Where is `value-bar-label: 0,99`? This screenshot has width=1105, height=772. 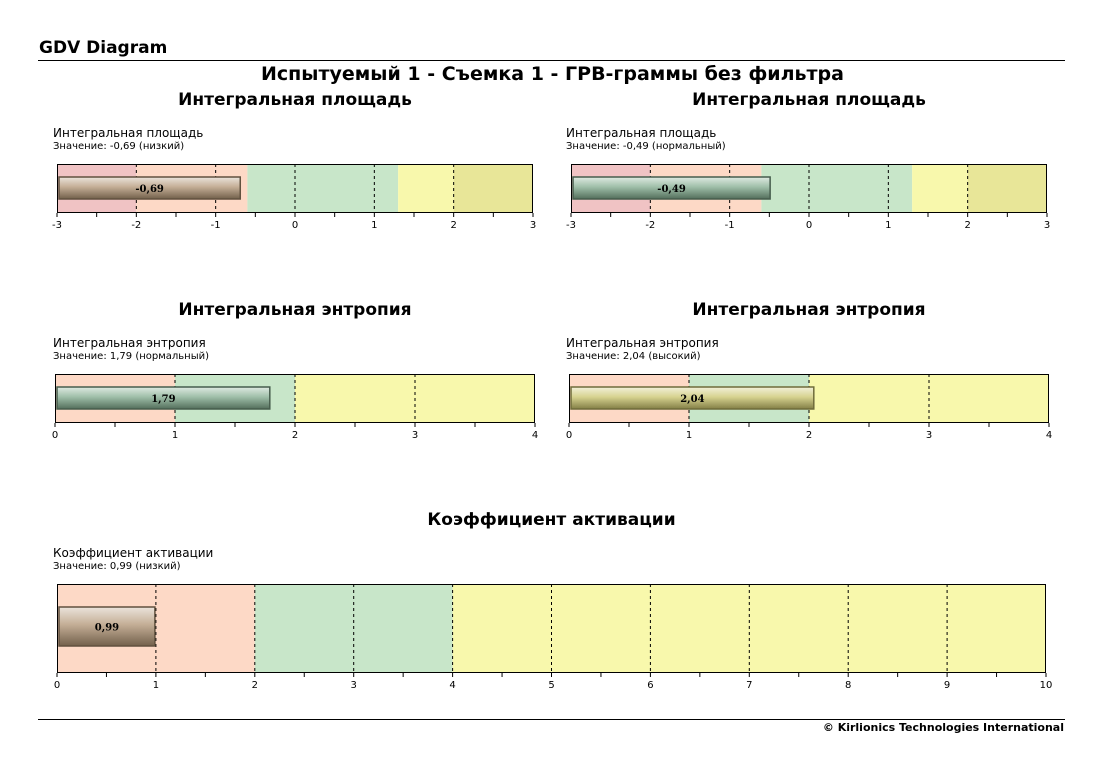
value-bar-label: 0,99 is located at coordinates (107, 628).